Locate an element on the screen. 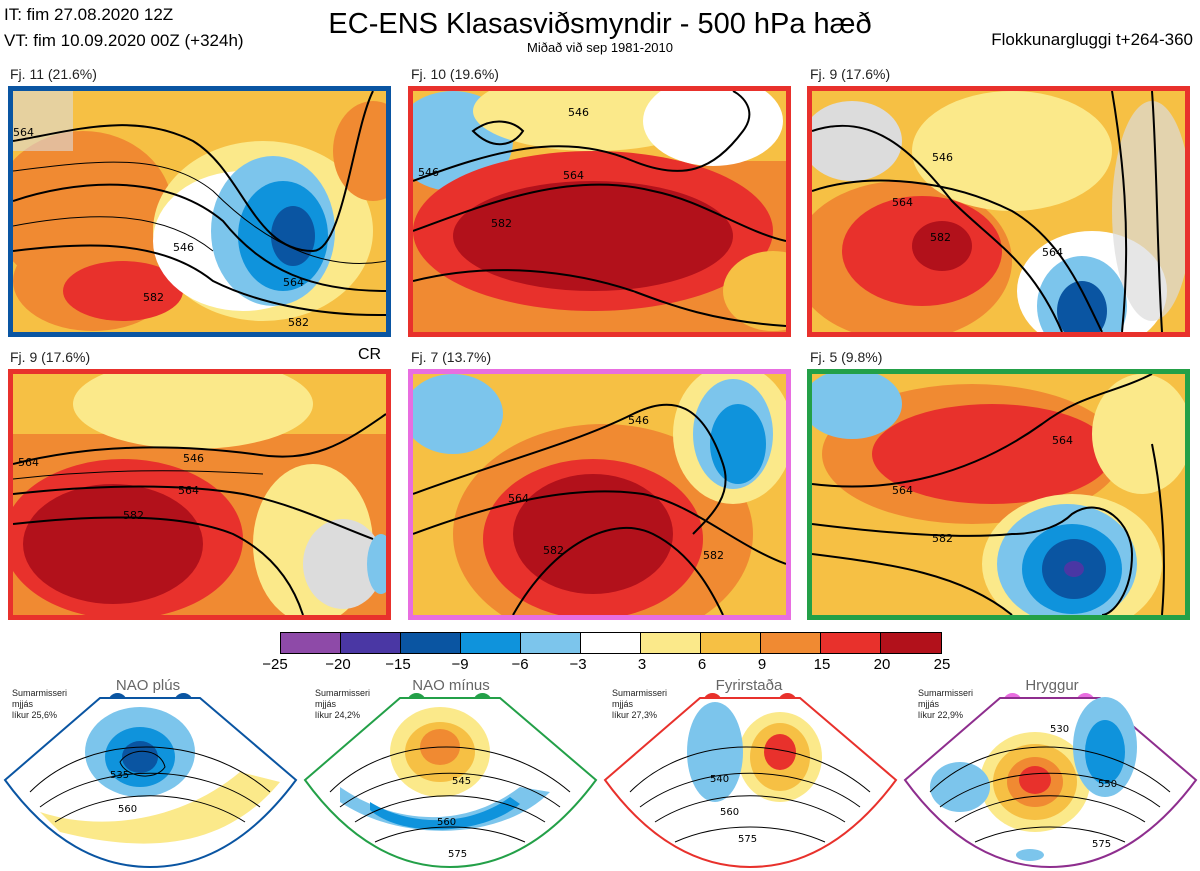 This screenshot has height=871, width=1200. cluster-map-panel: 564 546 564 582 is located at coordinates (199, 494).